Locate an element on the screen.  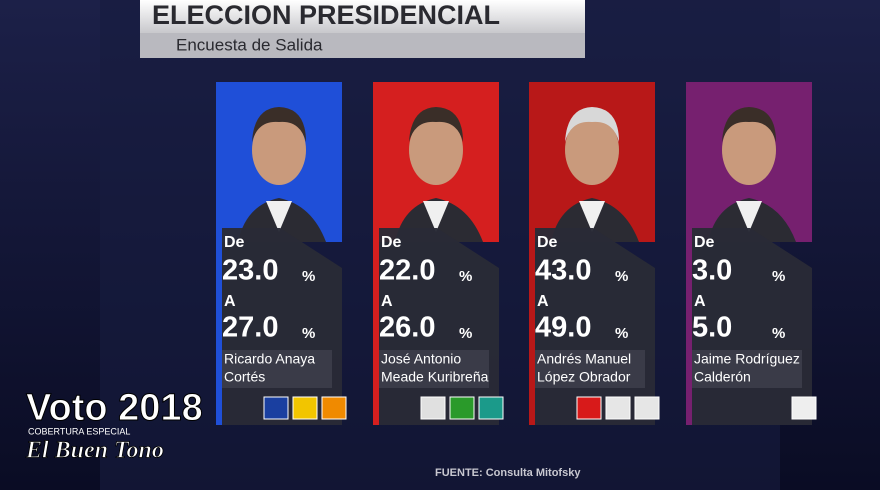
to-value: 5.0 is located at coordinates (712, 328).